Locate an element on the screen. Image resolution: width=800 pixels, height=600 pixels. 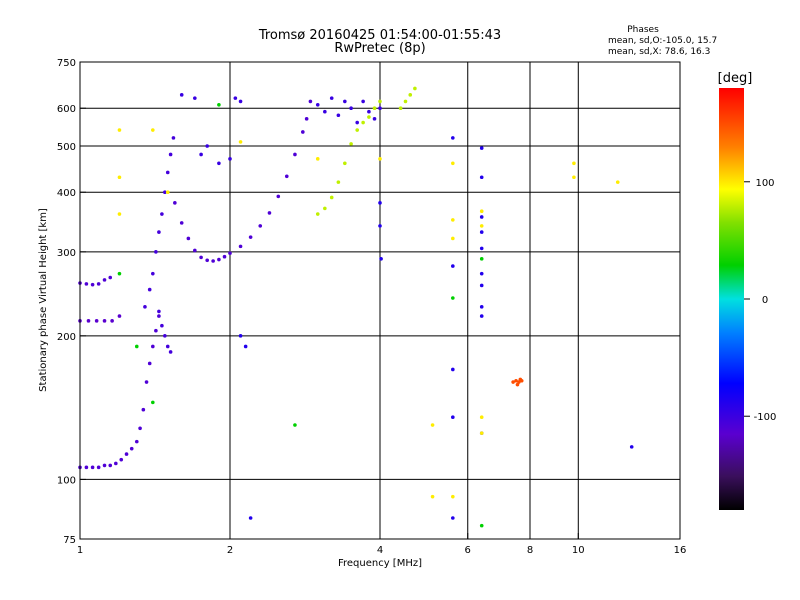
y-axis-label: Stationary phase Virtual Height [km] is located at coordinates (43, 300).